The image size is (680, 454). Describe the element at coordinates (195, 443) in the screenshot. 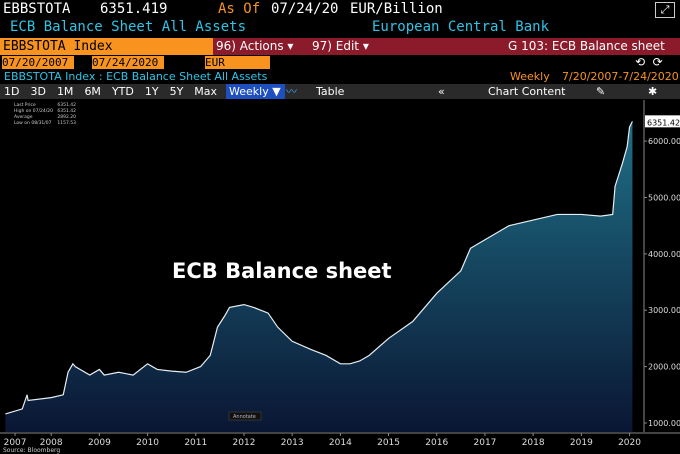

I see `x-tick-label: 2011` at that location.